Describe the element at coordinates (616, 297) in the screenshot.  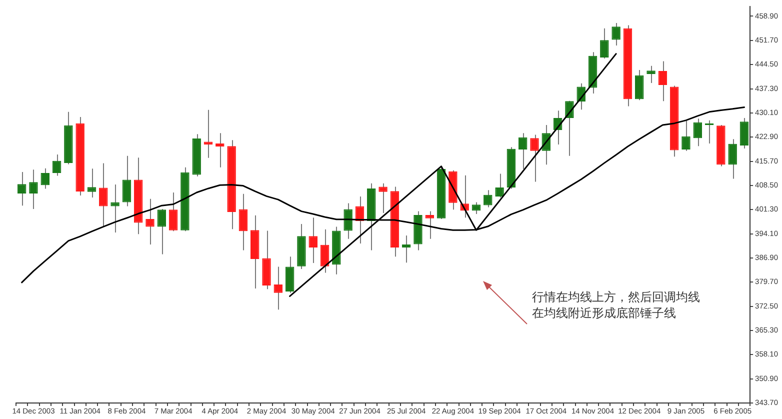
I see `annotation: 行情在均线上方，然后回调均线` at that location.